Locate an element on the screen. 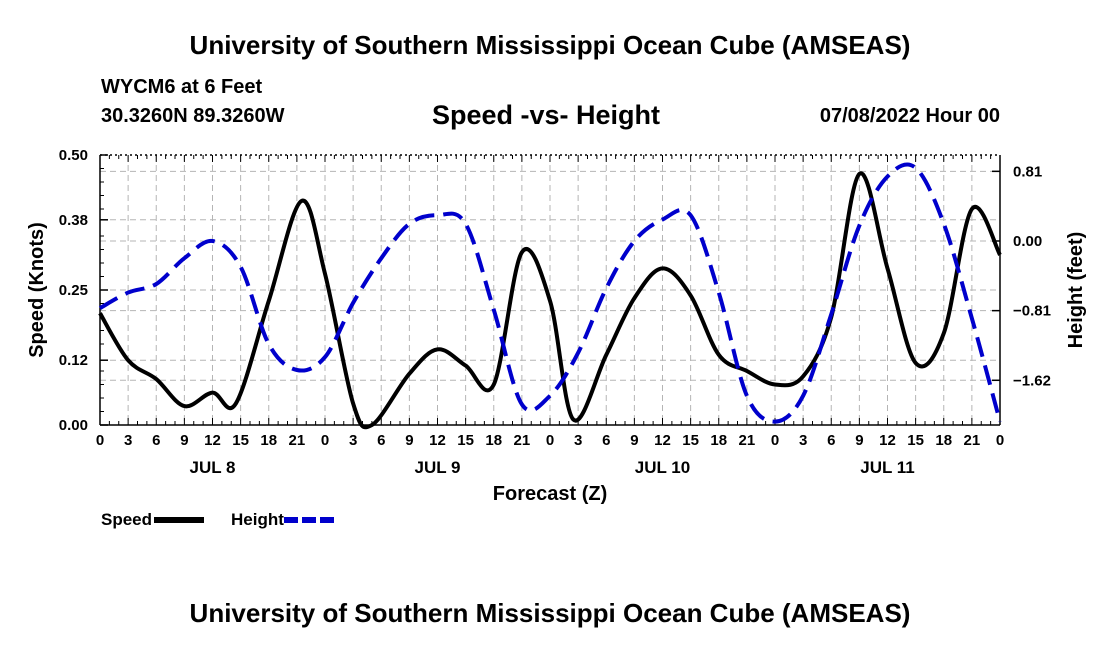  legend-height-label: Height is located at coordinates (257, 519).